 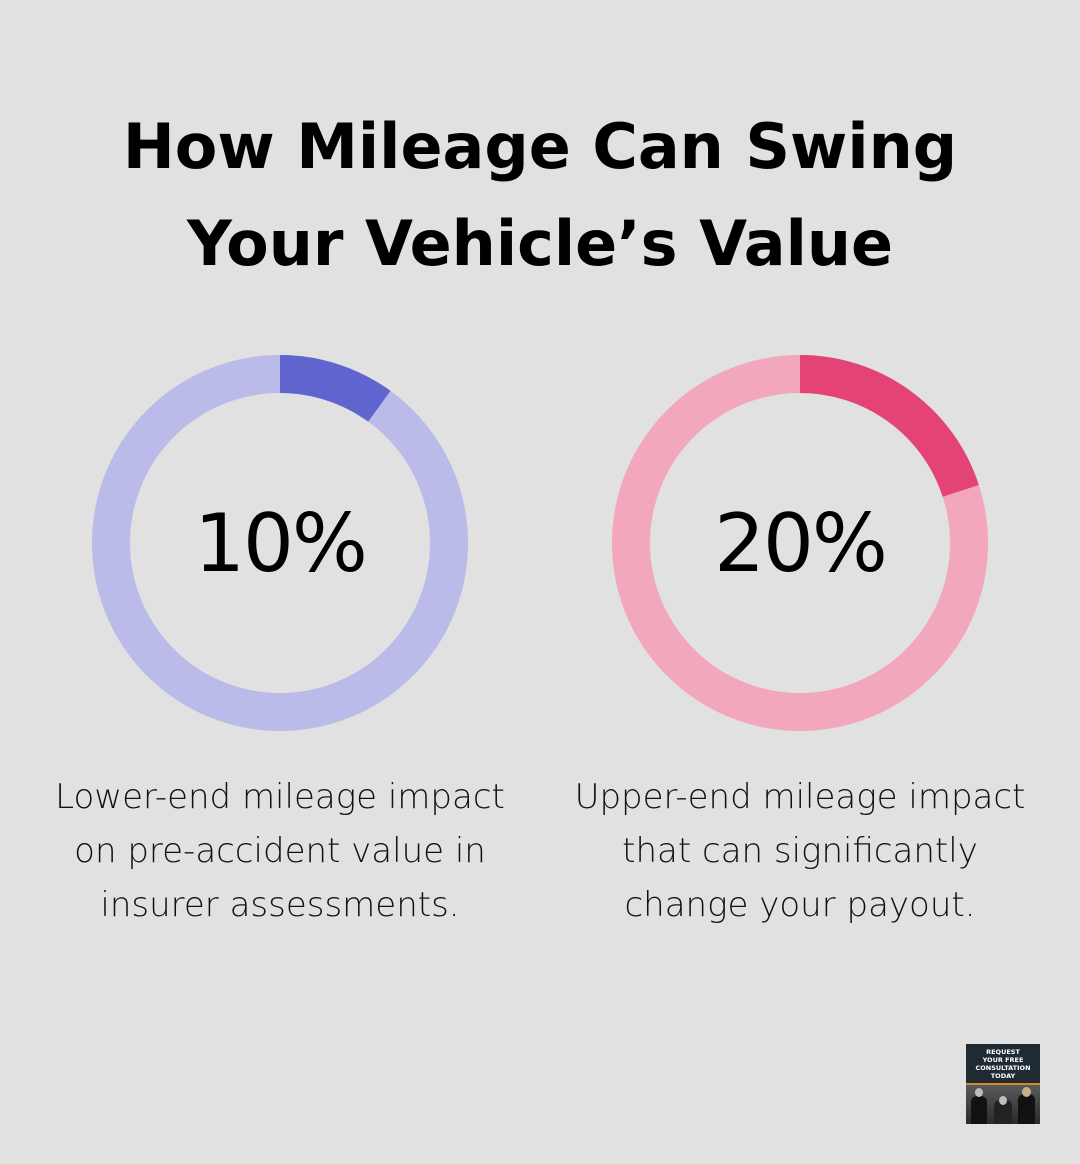 What do you see at coordinates (800, 797) in the screenshot?
I see `description-line: Upper-end mileage impact` at bounding box center [800, 797].